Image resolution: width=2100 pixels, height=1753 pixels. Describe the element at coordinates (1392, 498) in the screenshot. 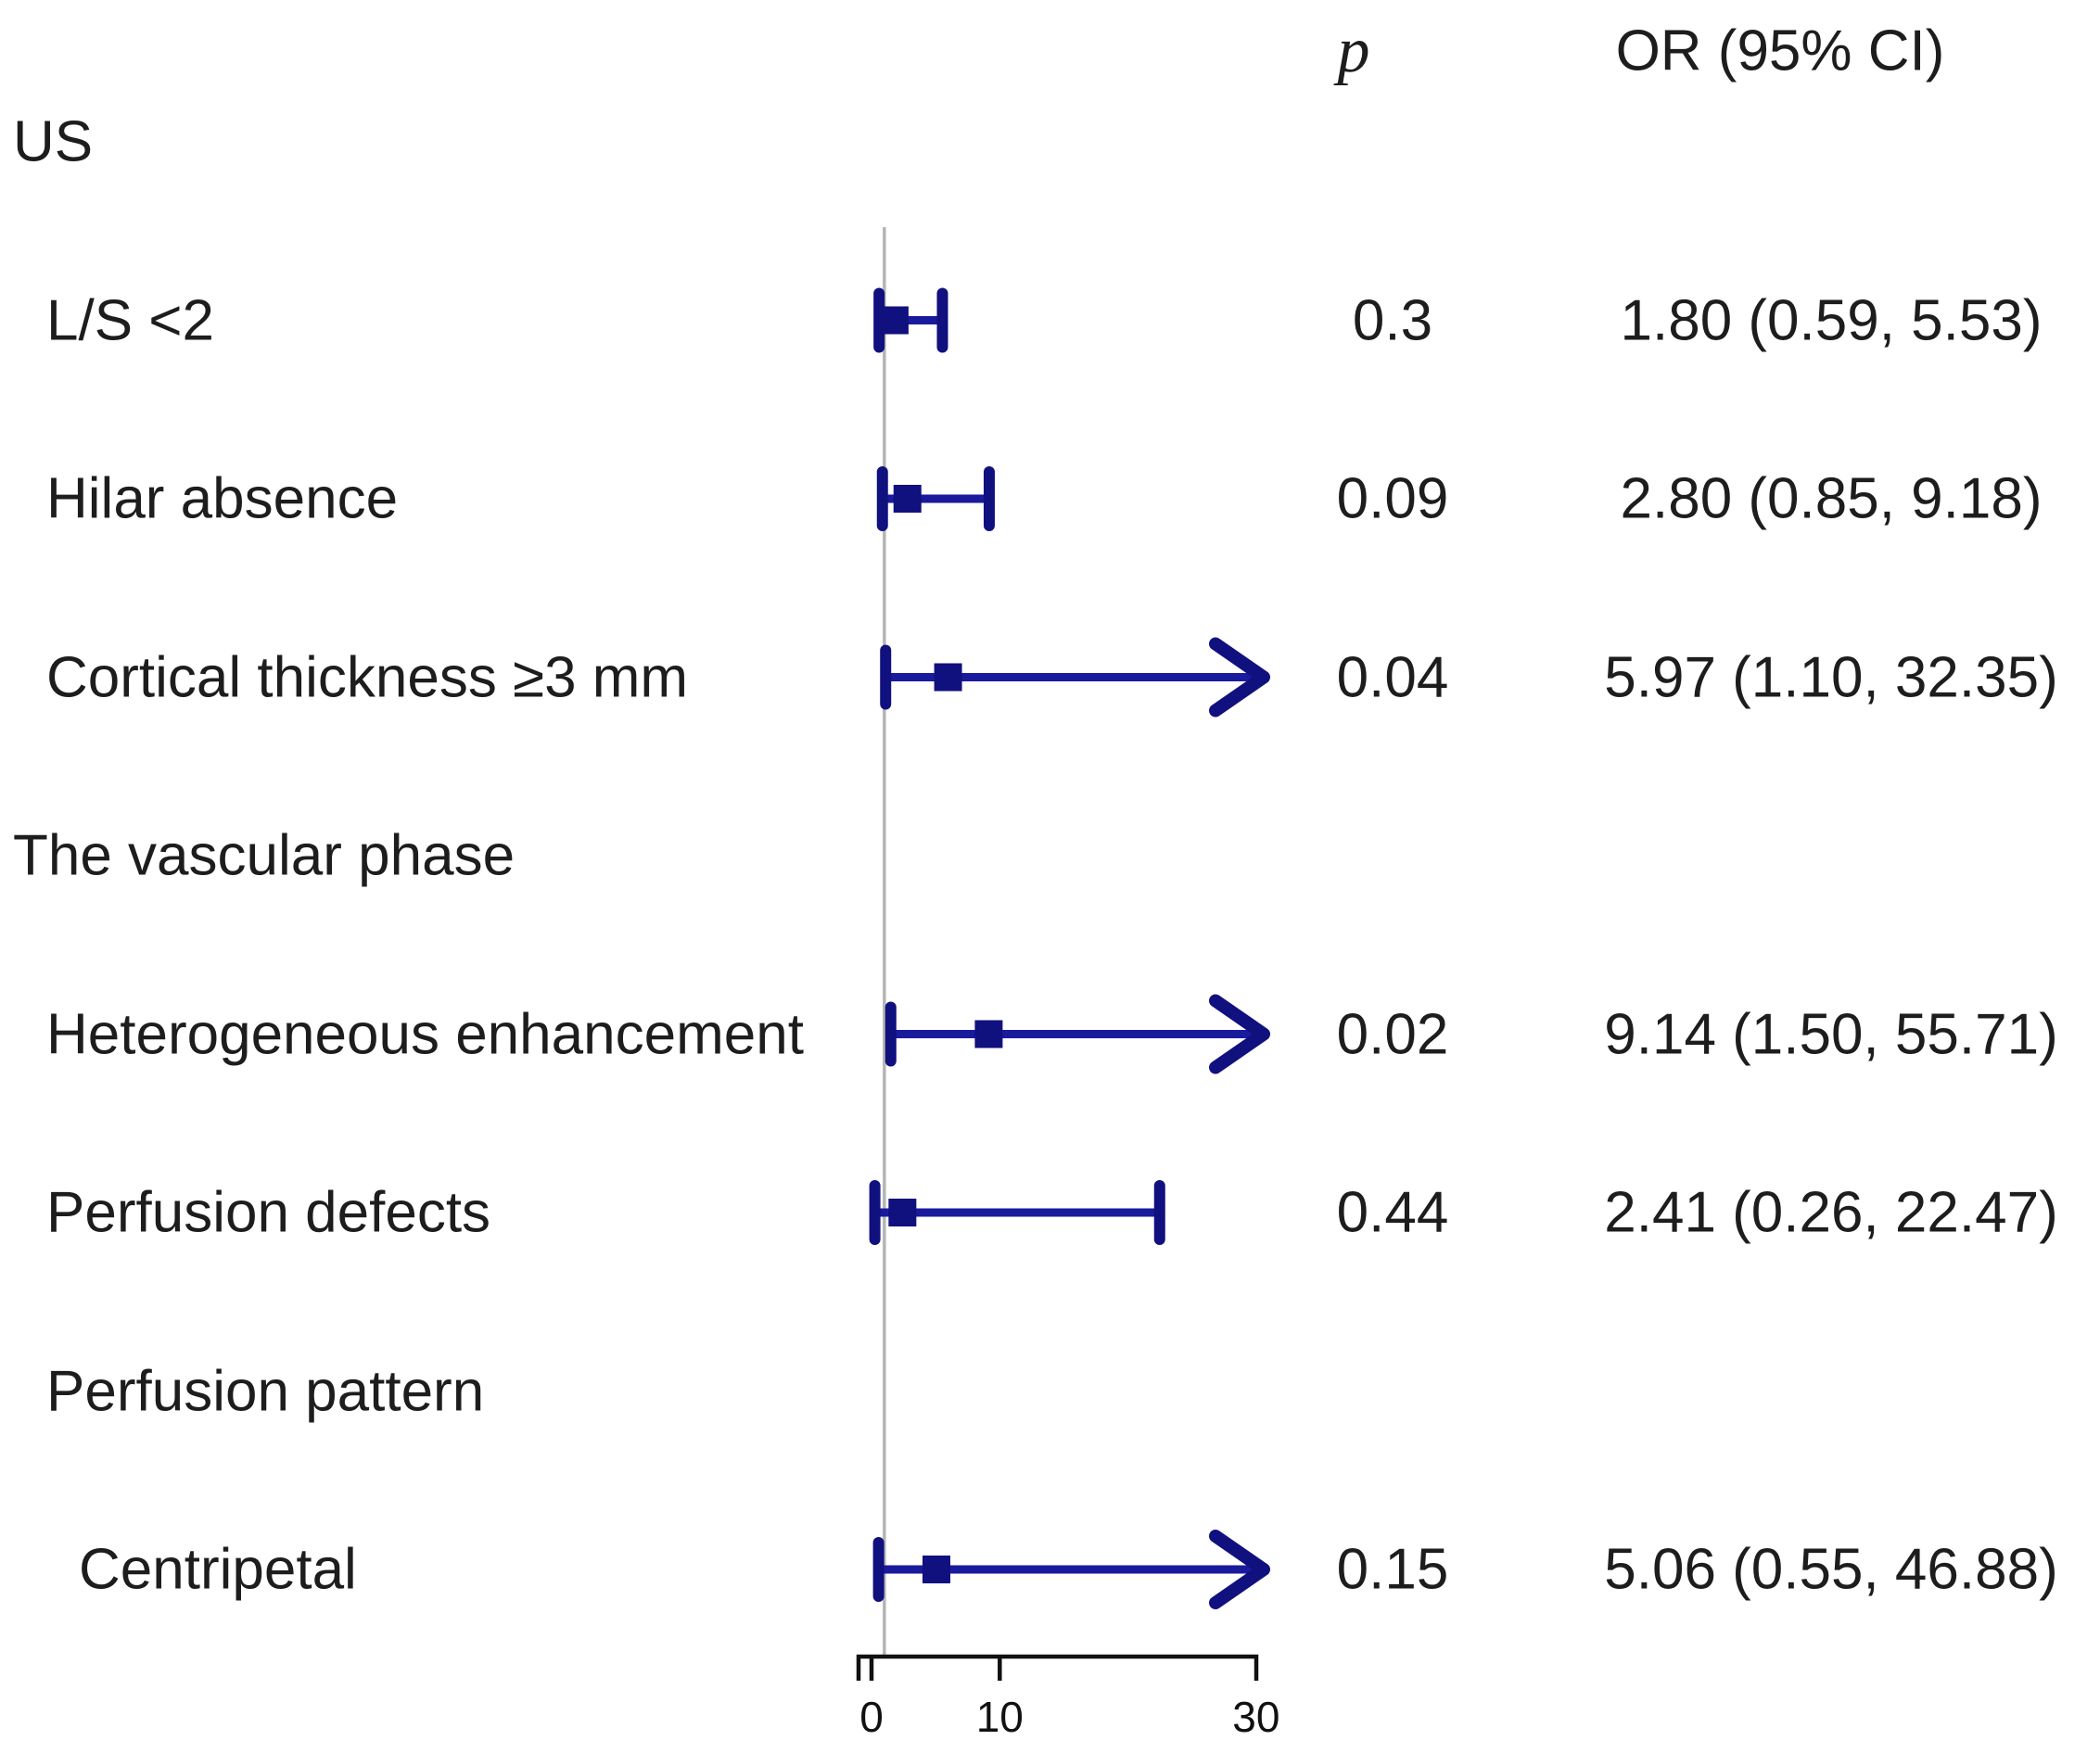

I see `p-value: 0.09` at that location.